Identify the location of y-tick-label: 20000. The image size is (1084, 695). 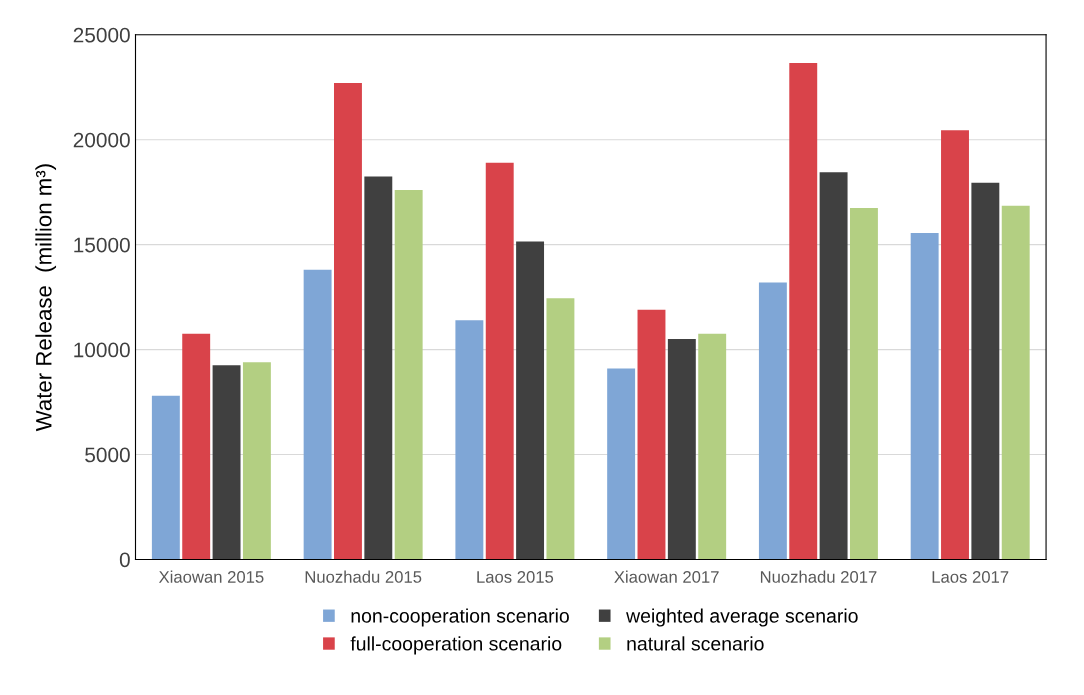
(101, 140).